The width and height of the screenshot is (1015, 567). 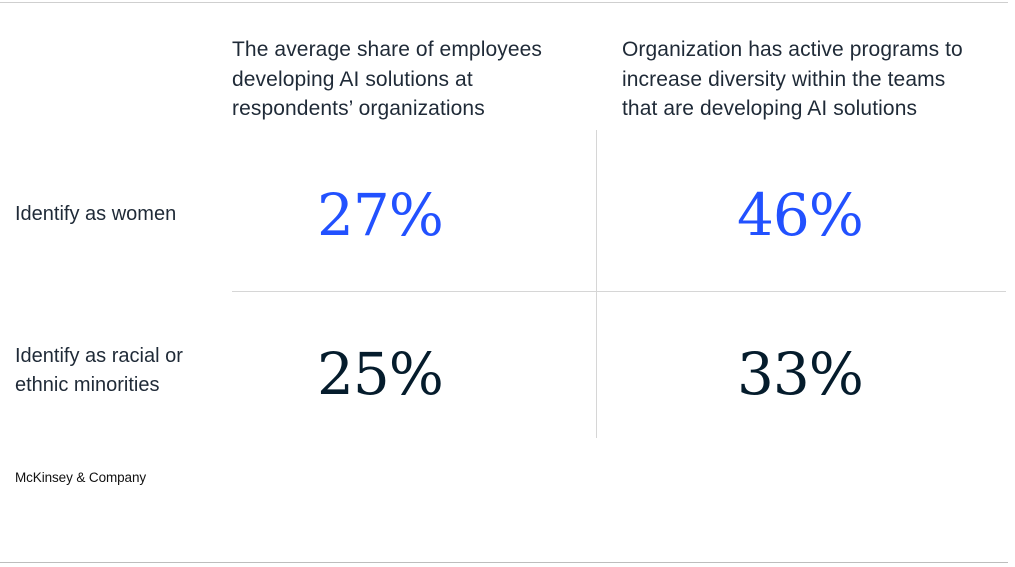 I want to click on row-label-minorities: Identify as racial or ethnic minorities, so click(x=99, y=370).